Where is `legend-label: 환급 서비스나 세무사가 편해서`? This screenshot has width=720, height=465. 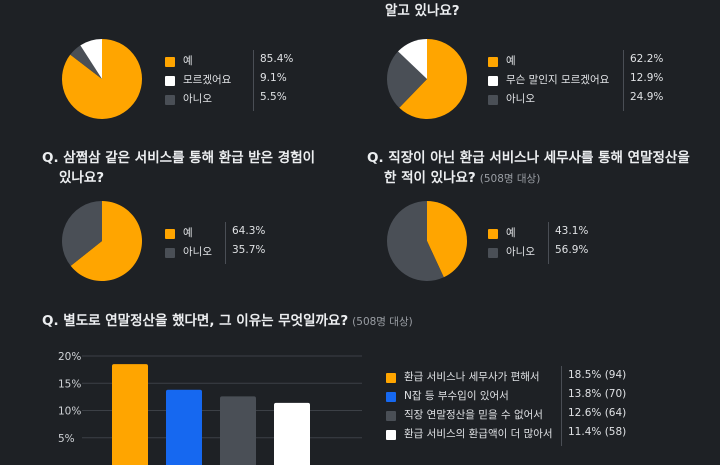 legend-label: 환급 서비스나 세무사가 편해서 is located at coordinates (472, 377).